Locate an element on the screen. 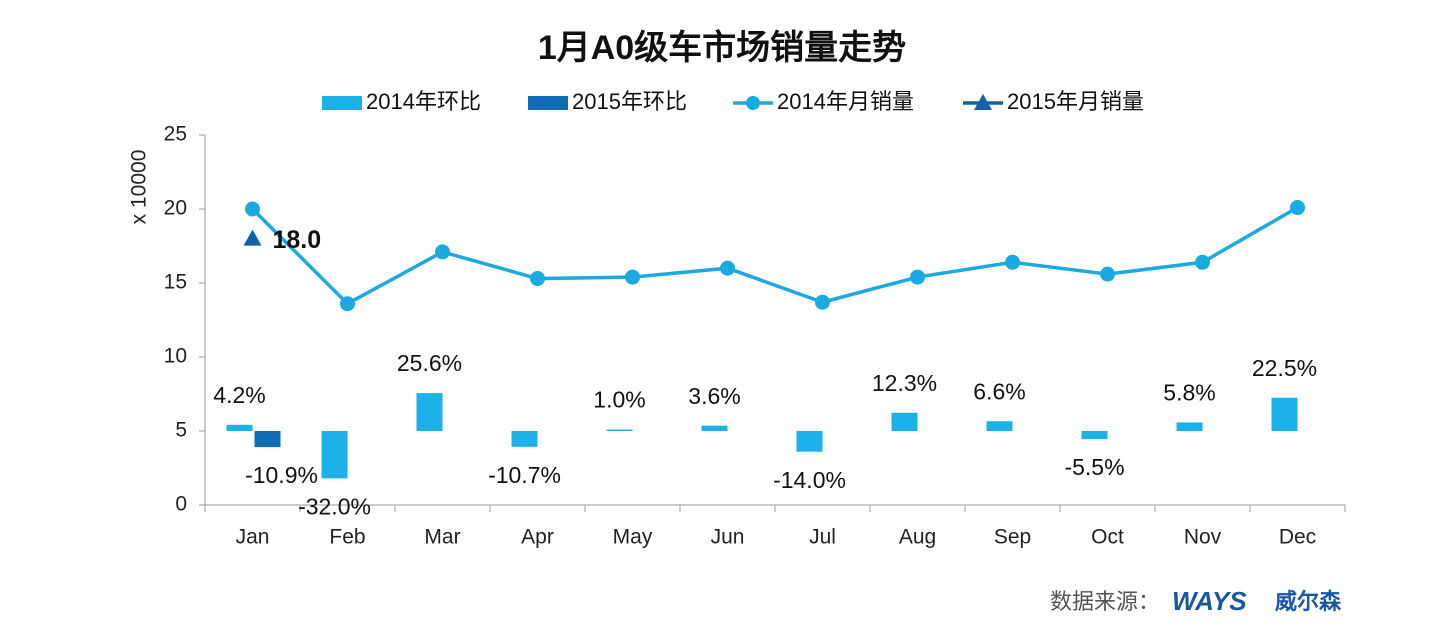  y-tick-label: 20 is located at coordinates (175, 208).